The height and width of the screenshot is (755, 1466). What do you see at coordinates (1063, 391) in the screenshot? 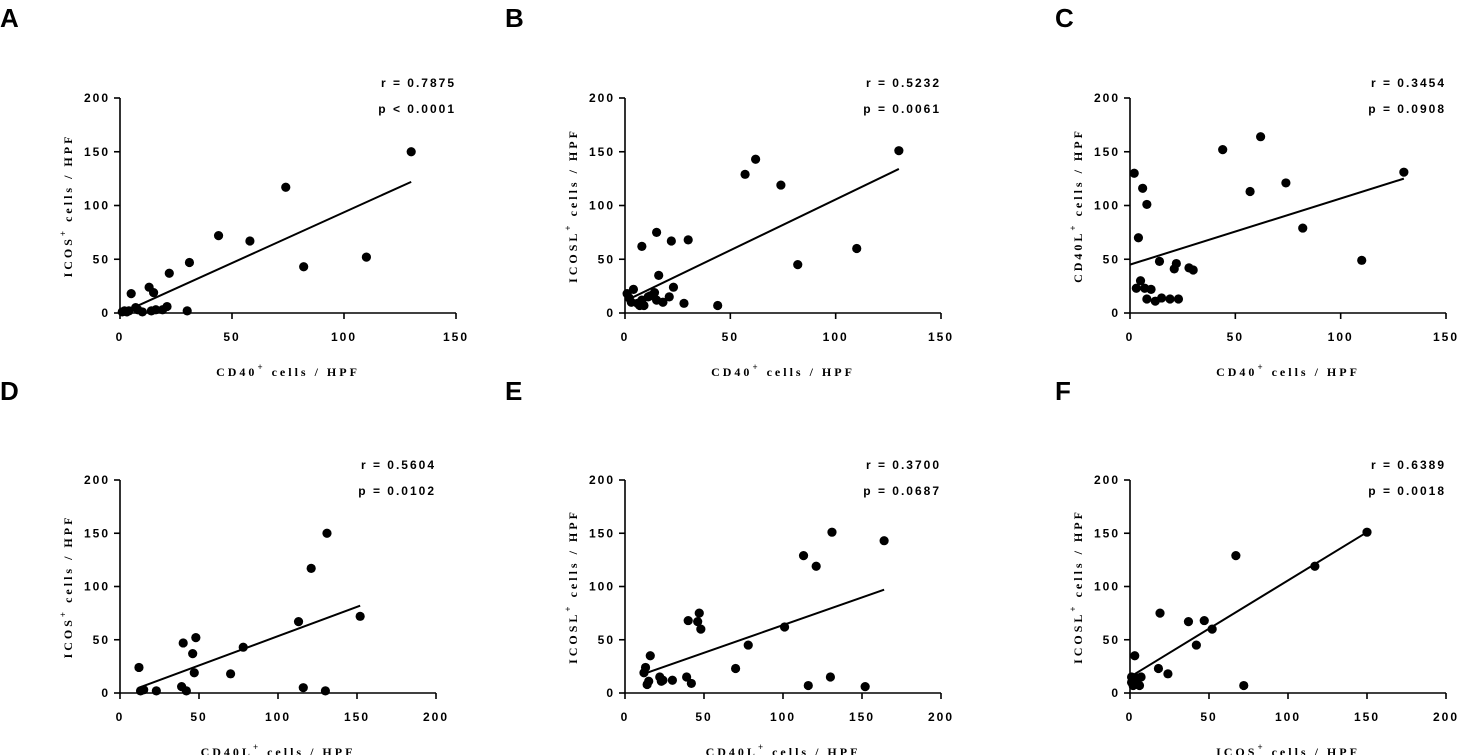
I see `panel-letter: F` at bounding box center [1063, 391].